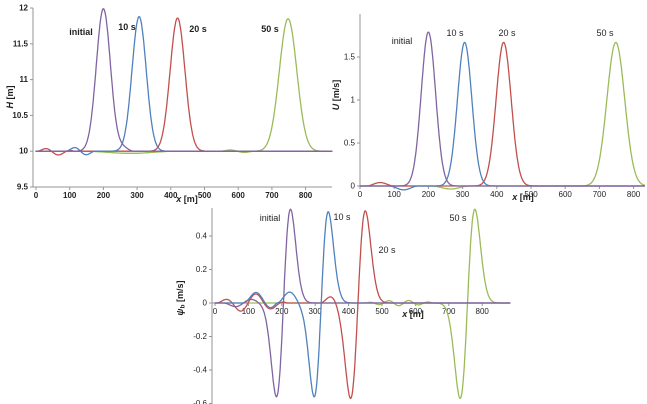 This screenshot has width=647, height=404. Describe the element at coordinates (20, 115) in the screenshot. I see `y-tick-label: 10.5` at that location.